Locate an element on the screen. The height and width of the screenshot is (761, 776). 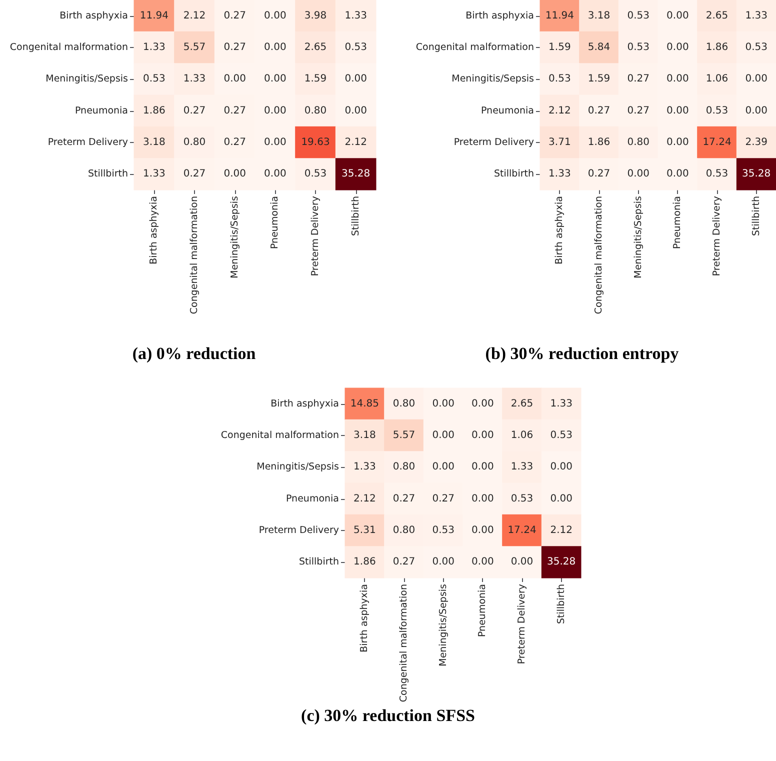
data-label: 35.28 is located at coordinates (561, 562).